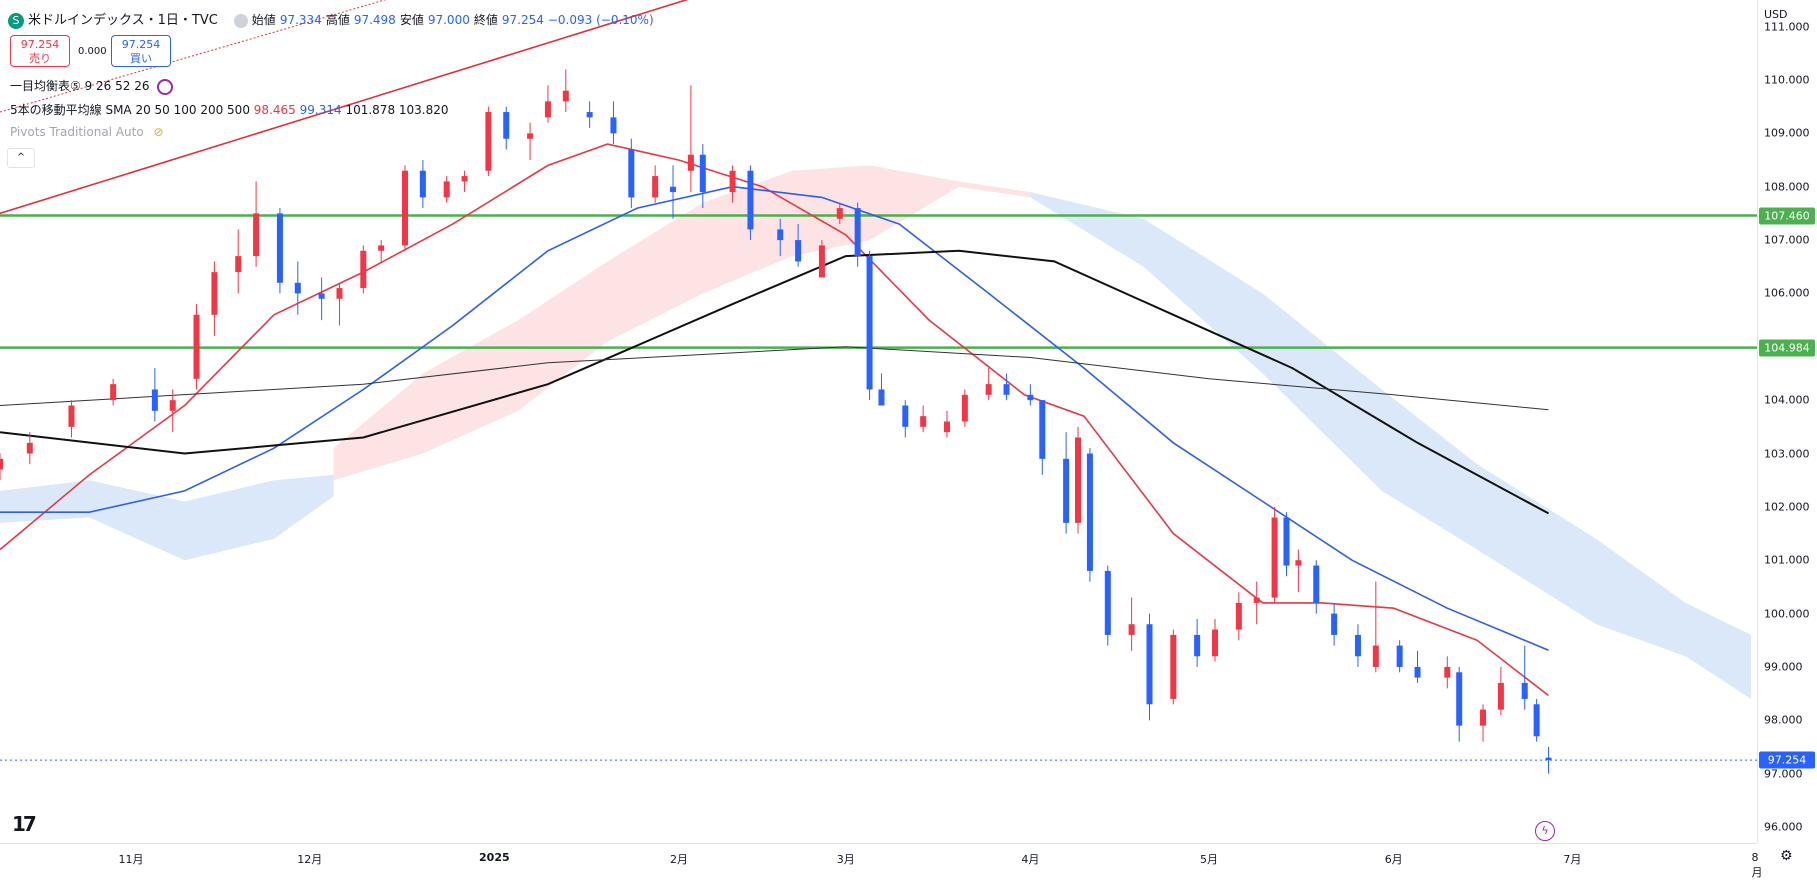 This screenshot has width=1817, height=880. What do you see at coordinates (1783, 720) in the screenshot?
I see `price-tick-label: 98.000` at bounding box center [1783, 720].